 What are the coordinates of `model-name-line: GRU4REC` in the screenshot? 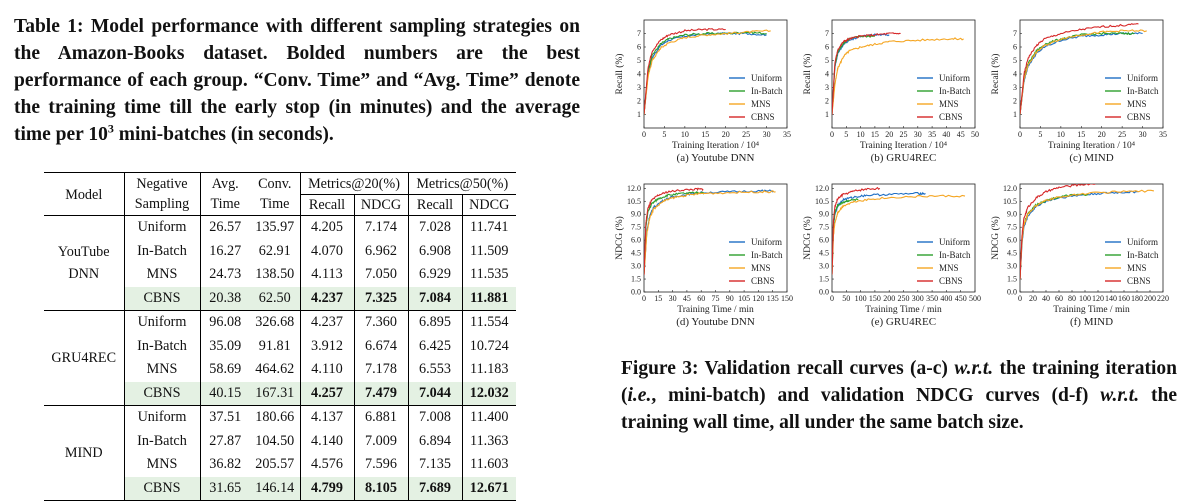 It's located at (84, 358).